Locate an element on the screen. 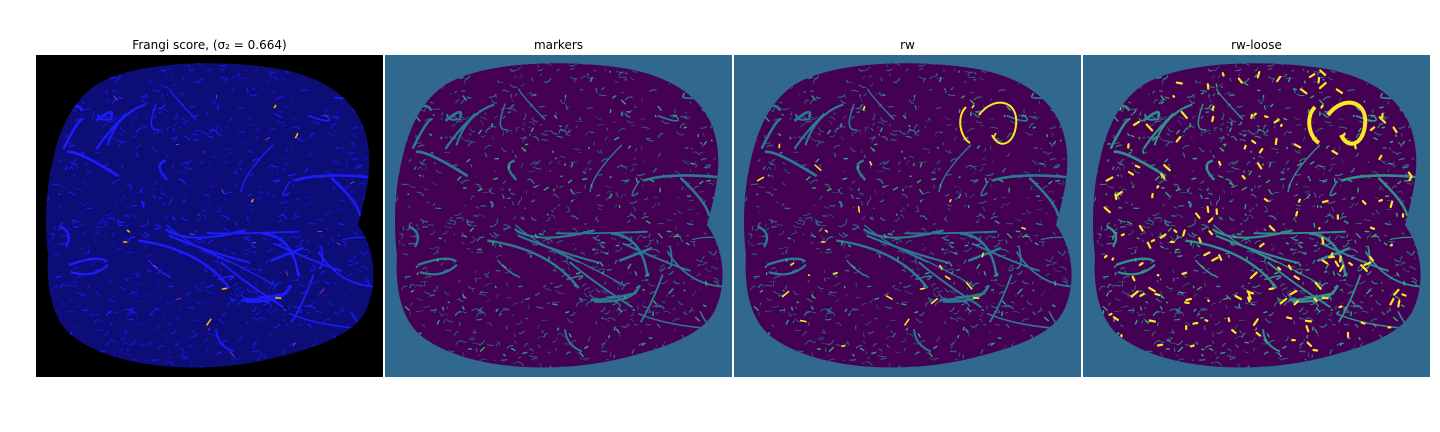  panel-title-frangi: Frangi score, (σ₂ = 0.664) is located at coordinates (209, 45).